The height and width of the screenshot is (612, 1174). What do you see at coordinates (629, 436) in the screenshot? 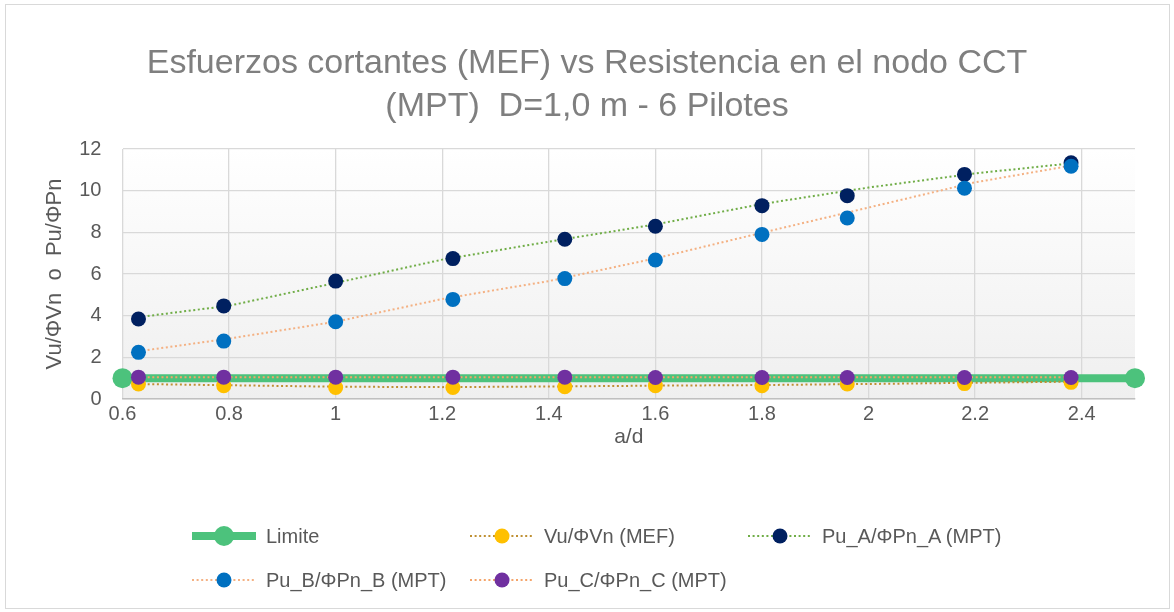
I see `x-axis-title: a/d` at bounding box center [629, 436].